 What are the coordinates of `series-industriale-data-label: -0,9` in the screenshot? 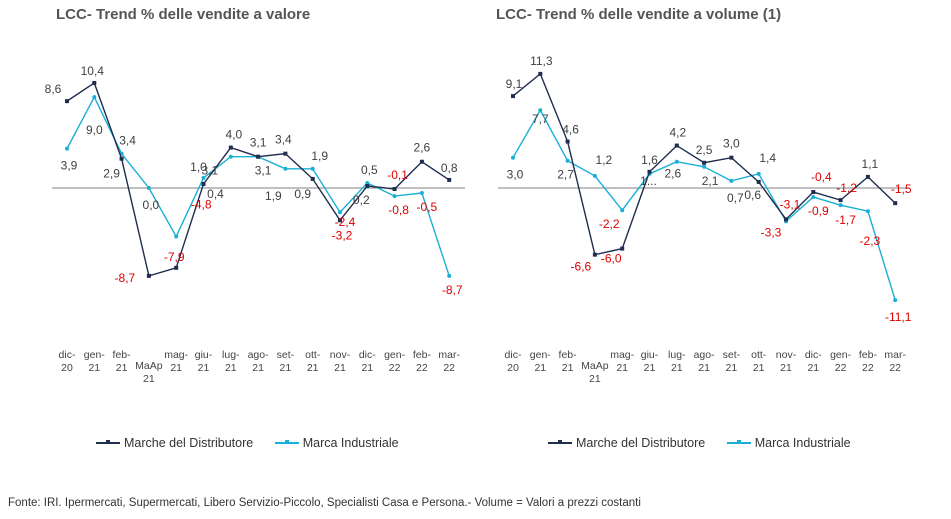 It's located at (818, 211).